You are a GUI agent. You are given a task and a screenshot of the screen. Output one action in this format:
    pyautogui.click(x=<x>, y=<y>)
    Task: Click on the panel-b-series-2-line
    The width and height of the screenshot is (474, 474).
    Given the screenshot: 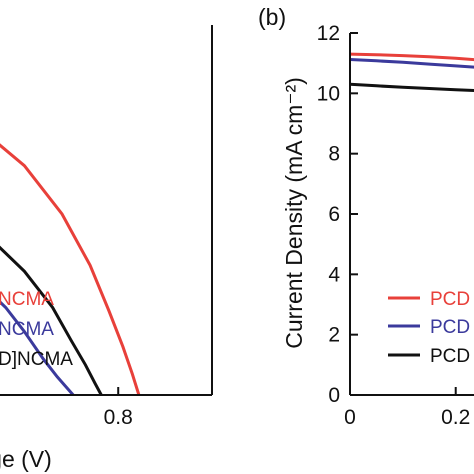 What is the action you would take?
    pyautogui.click(x=411, y=87)
    